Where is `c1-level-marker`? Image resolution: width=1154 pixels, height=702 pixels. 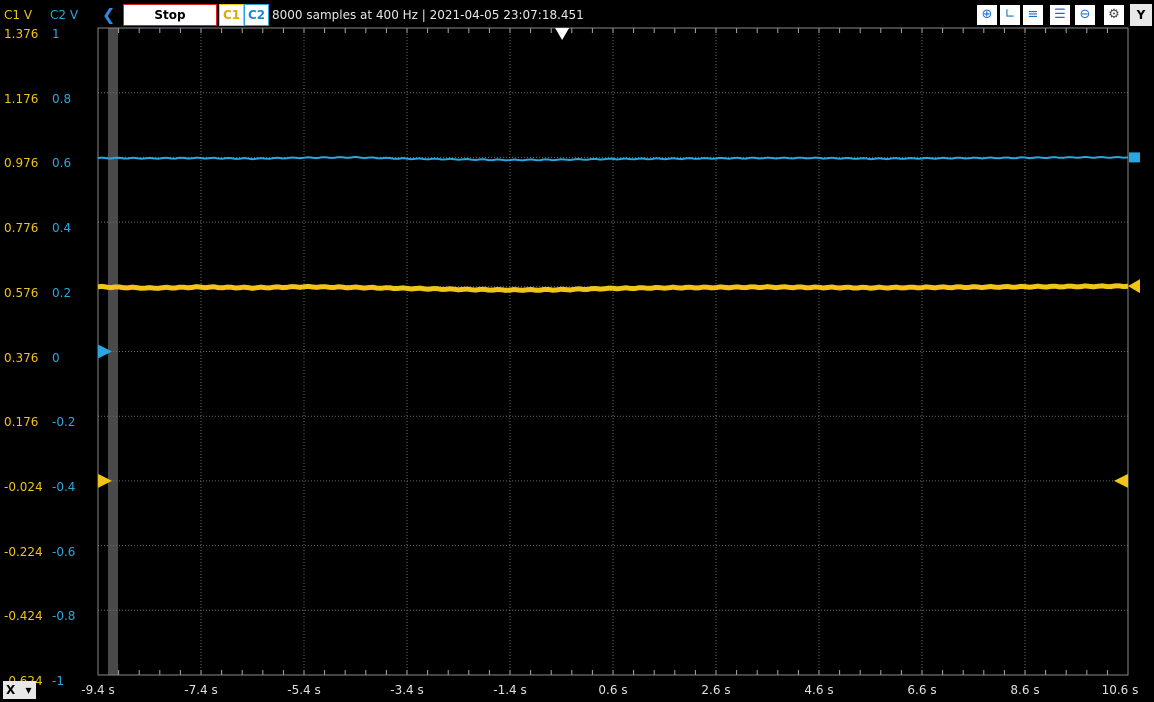 c1-level-marker is located at coordinates (1134, 286).